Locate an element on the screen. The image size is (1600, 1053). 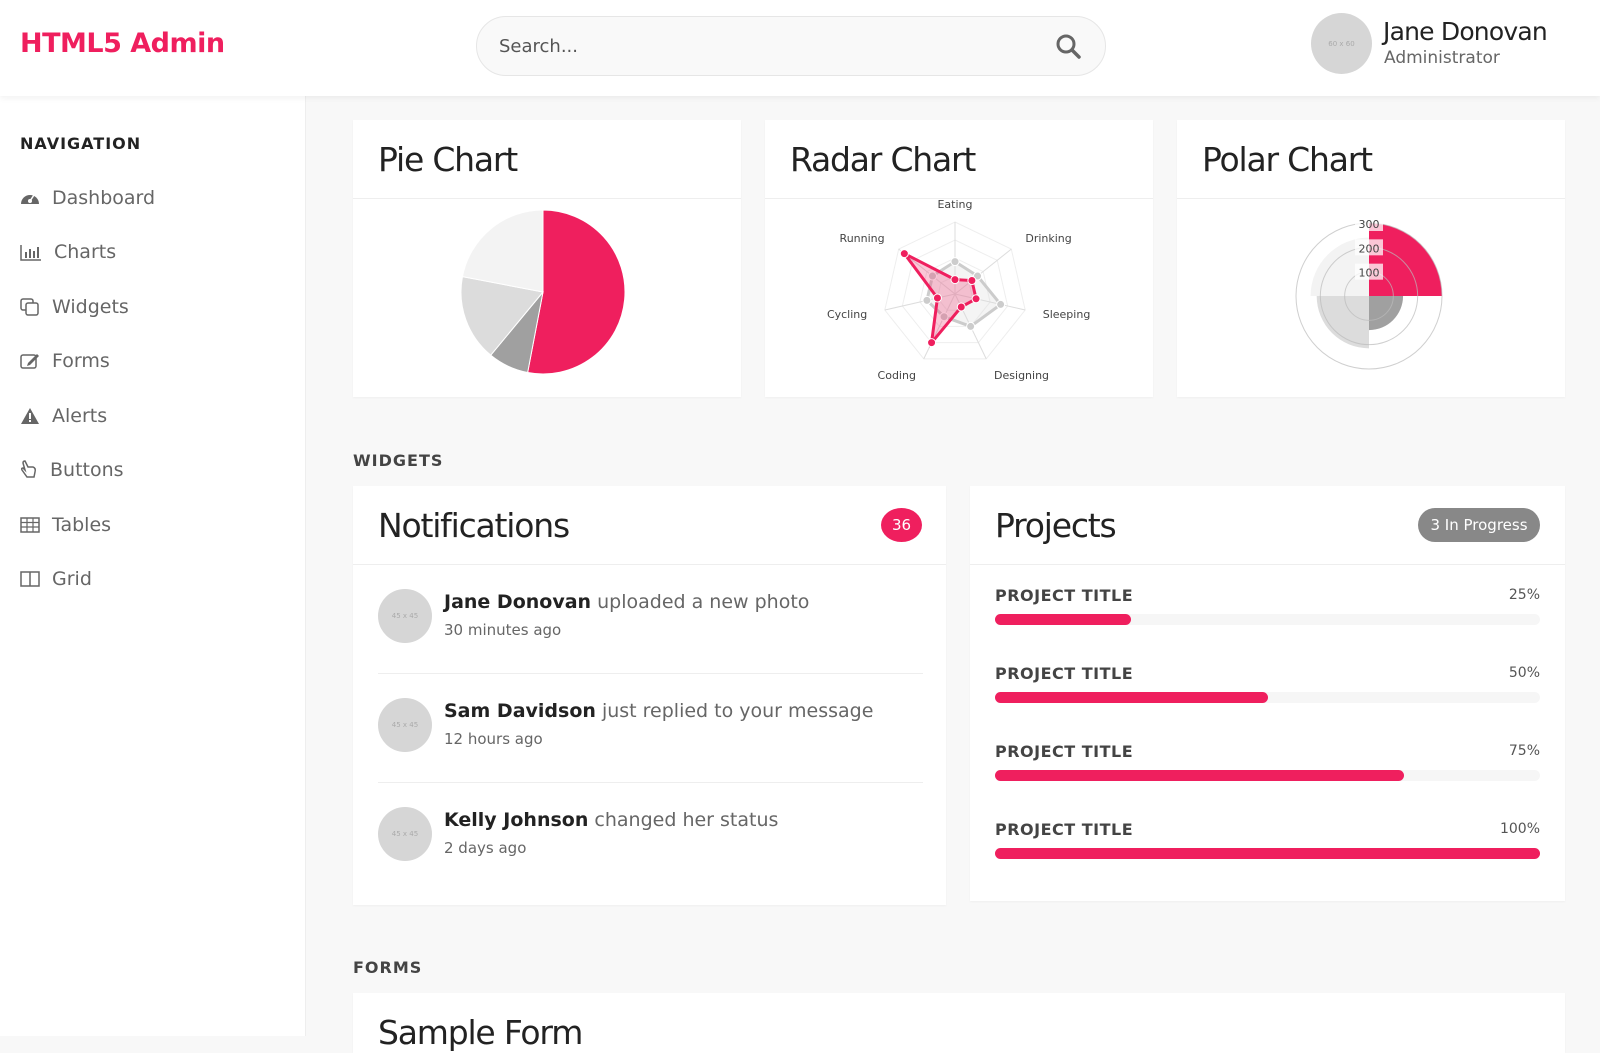
radar-label: Running is located at coordinates (862, 238).